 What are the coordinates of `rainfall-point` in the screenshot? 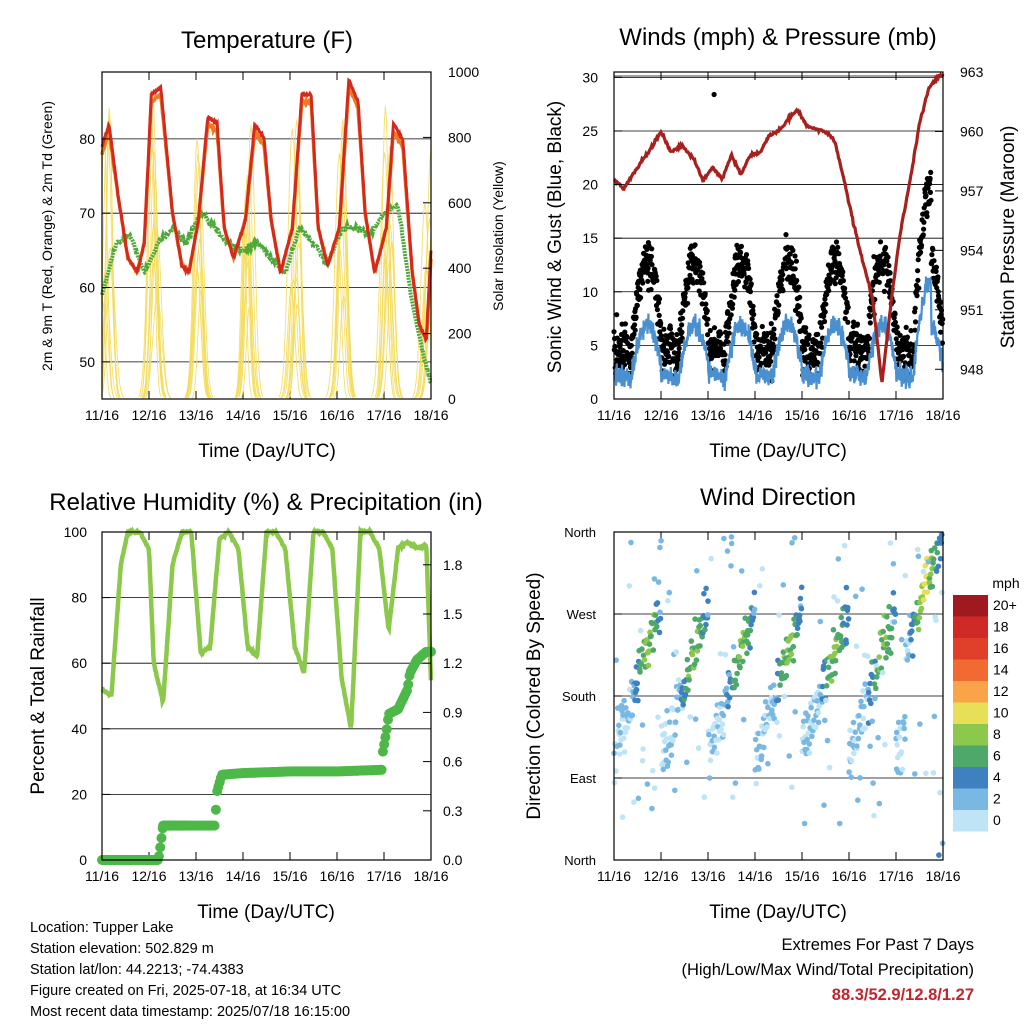 It's located at (381, 769).